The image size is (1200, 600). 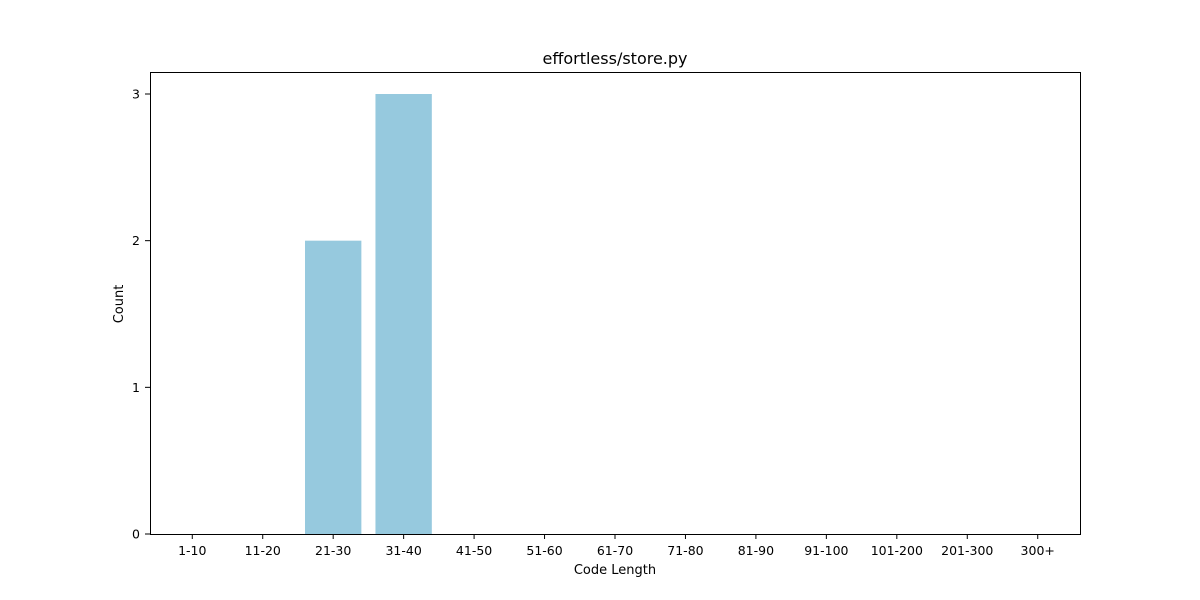 I want to click on x-tick-label: 61-70, so click(x=615, y=550).